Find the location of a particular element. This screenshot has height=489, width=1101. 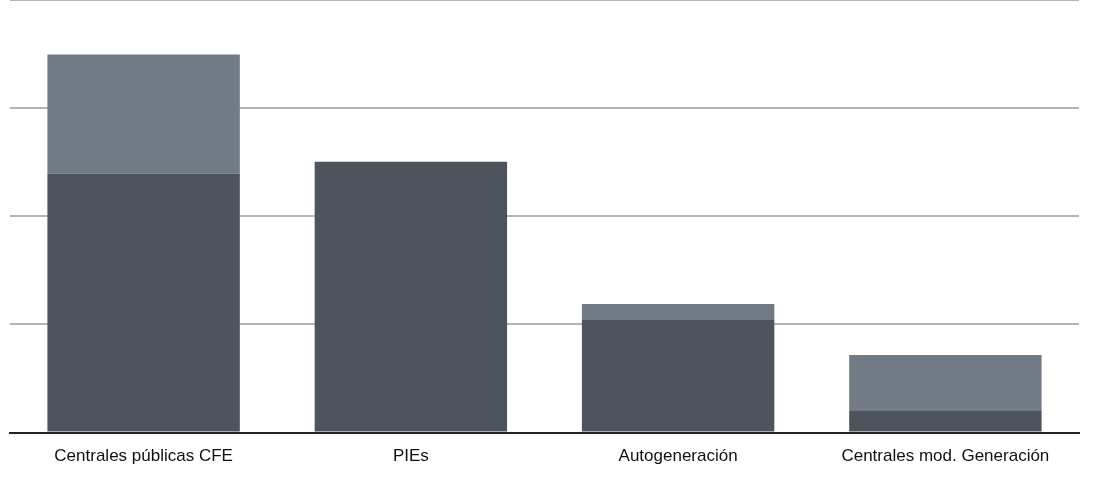

x-tick-label: PIEs is located at coordinates (410, 456).